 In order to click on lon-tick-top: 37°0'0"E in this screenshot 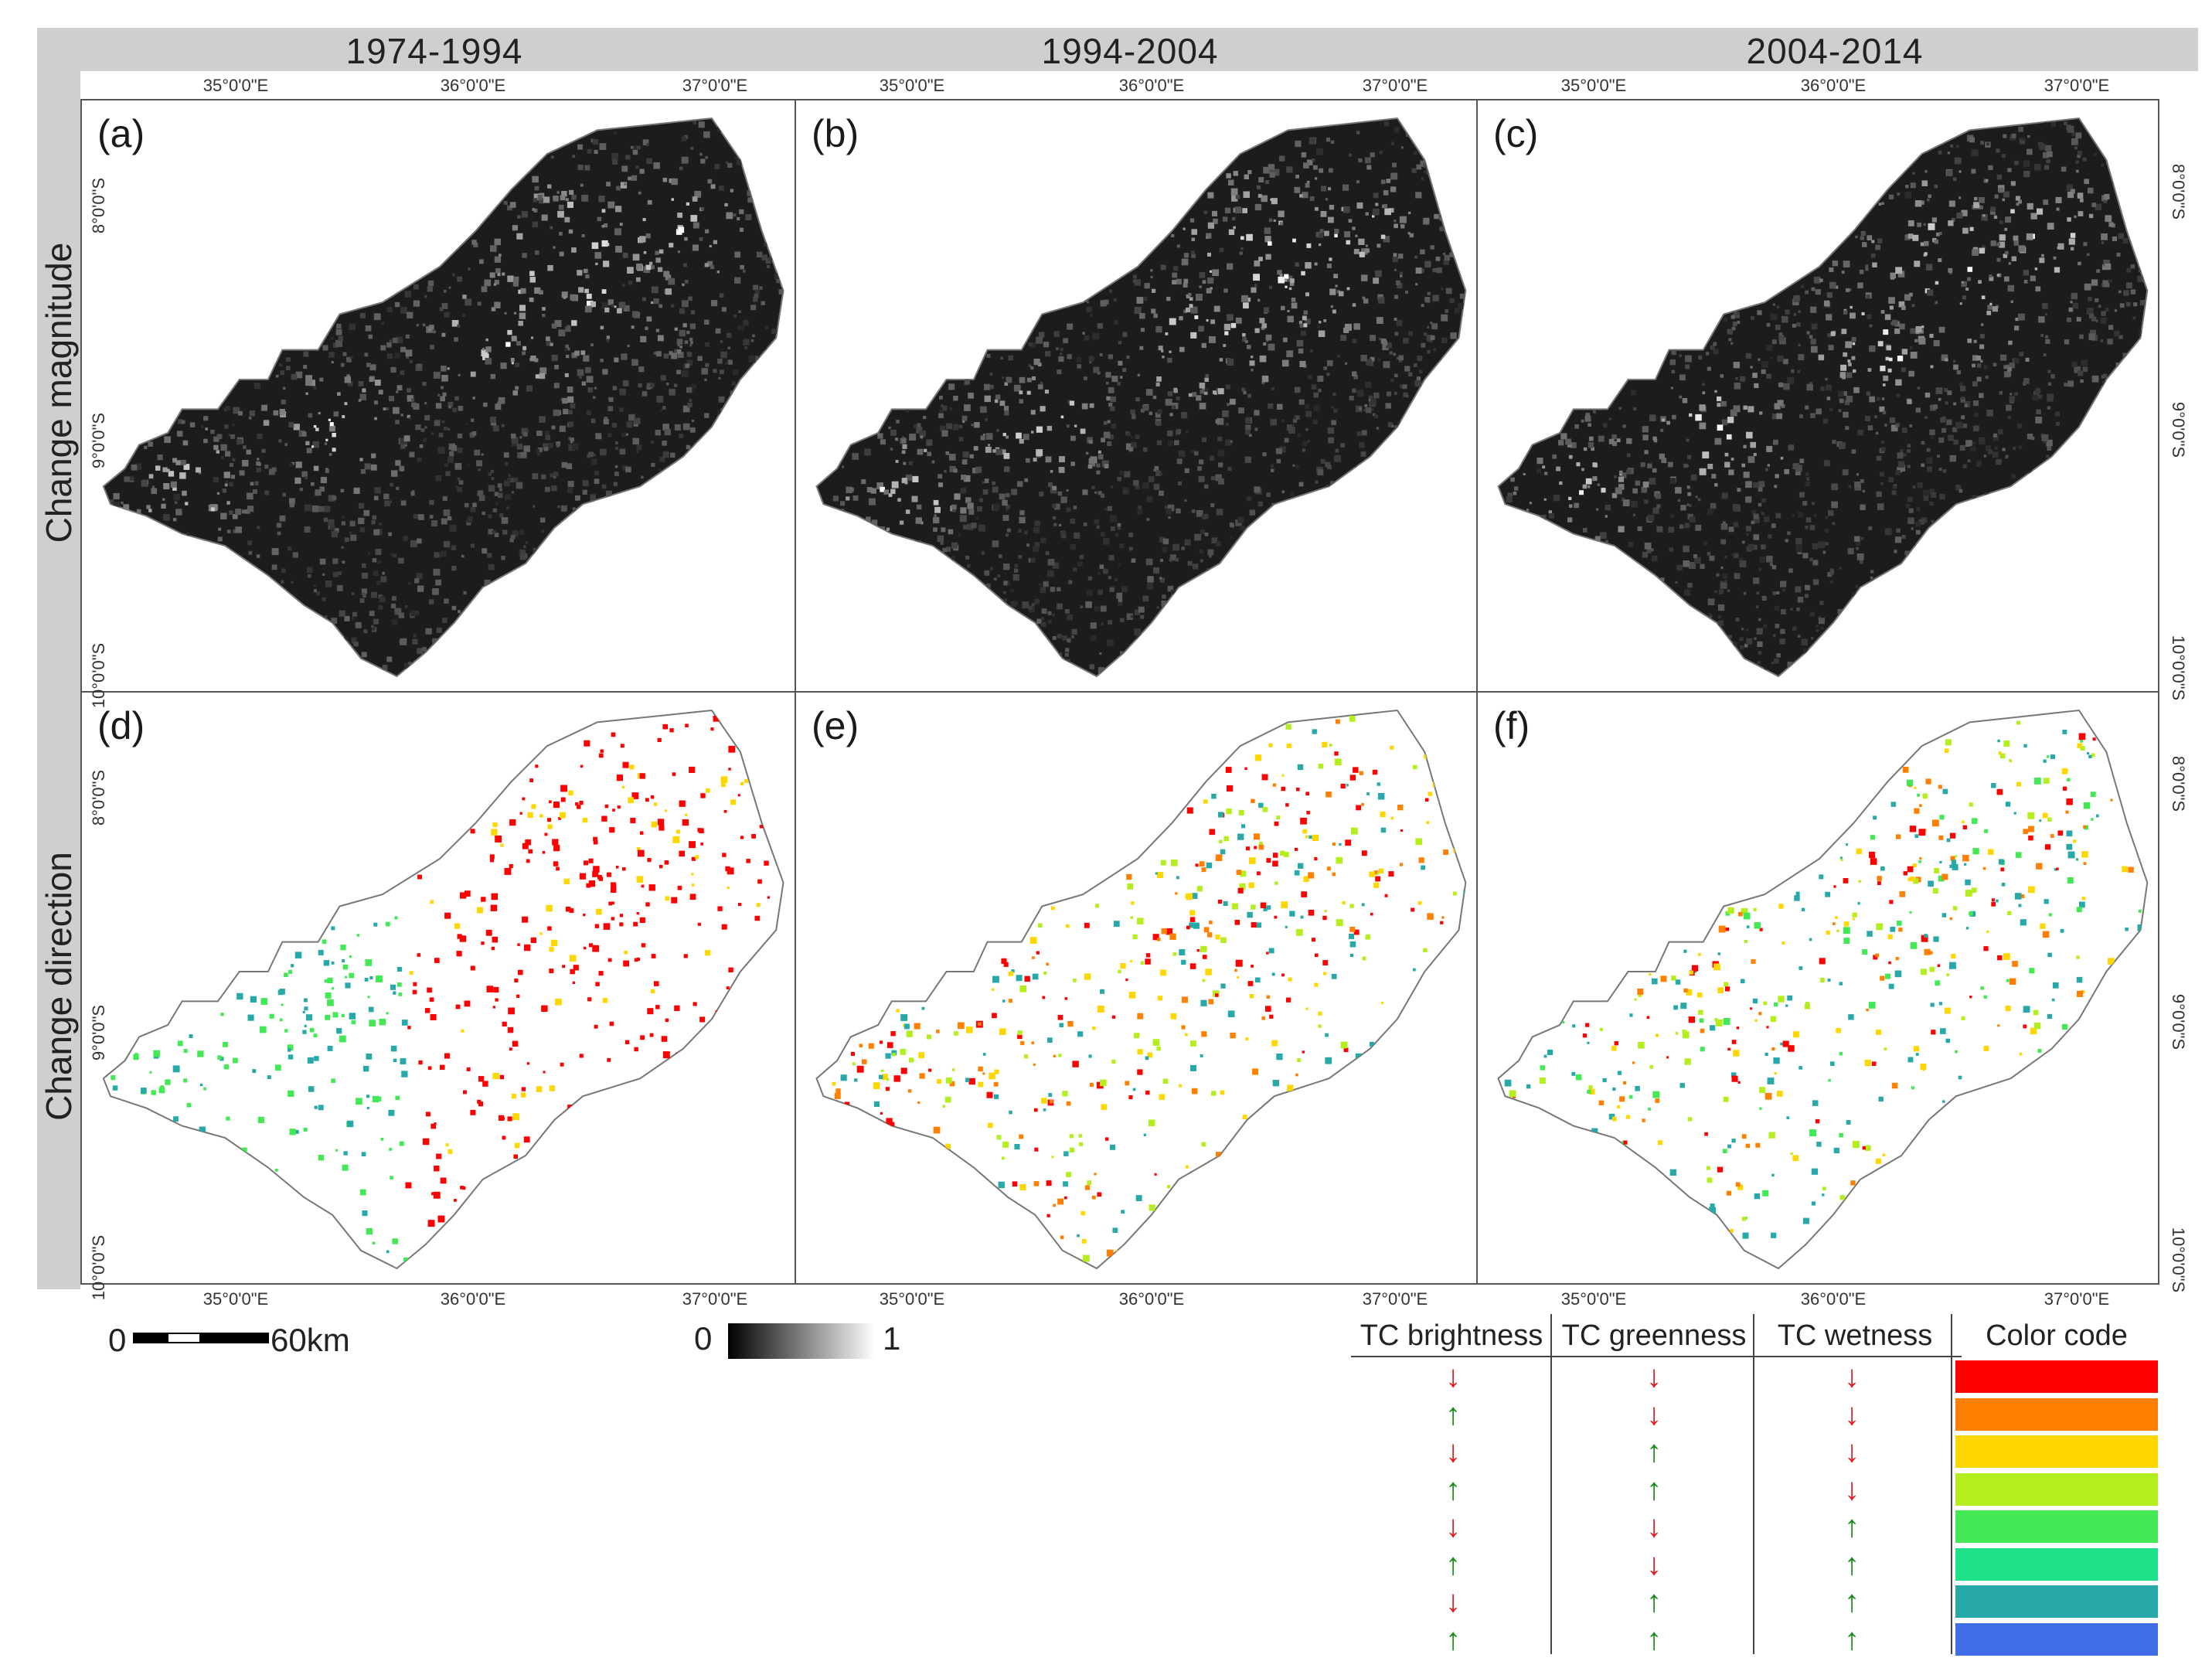, I will do `click(715, 86)`.